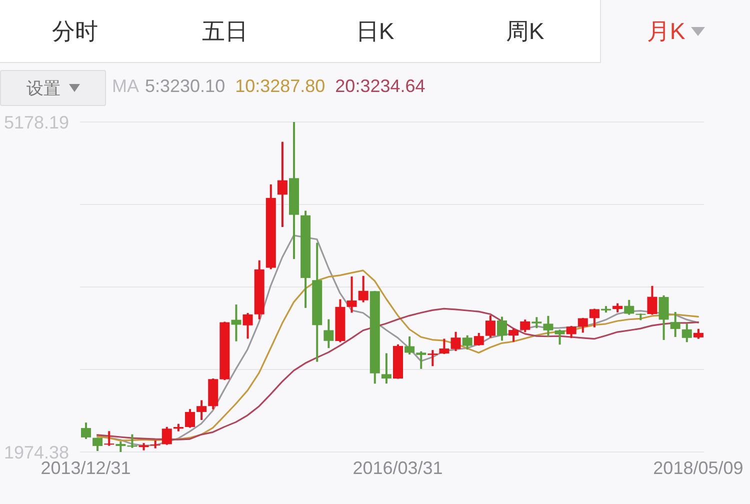  What do you see at coordinates (380, 86) in the screenshot?
I see `text: 20:3234.64` at bounding box center [380, 86].